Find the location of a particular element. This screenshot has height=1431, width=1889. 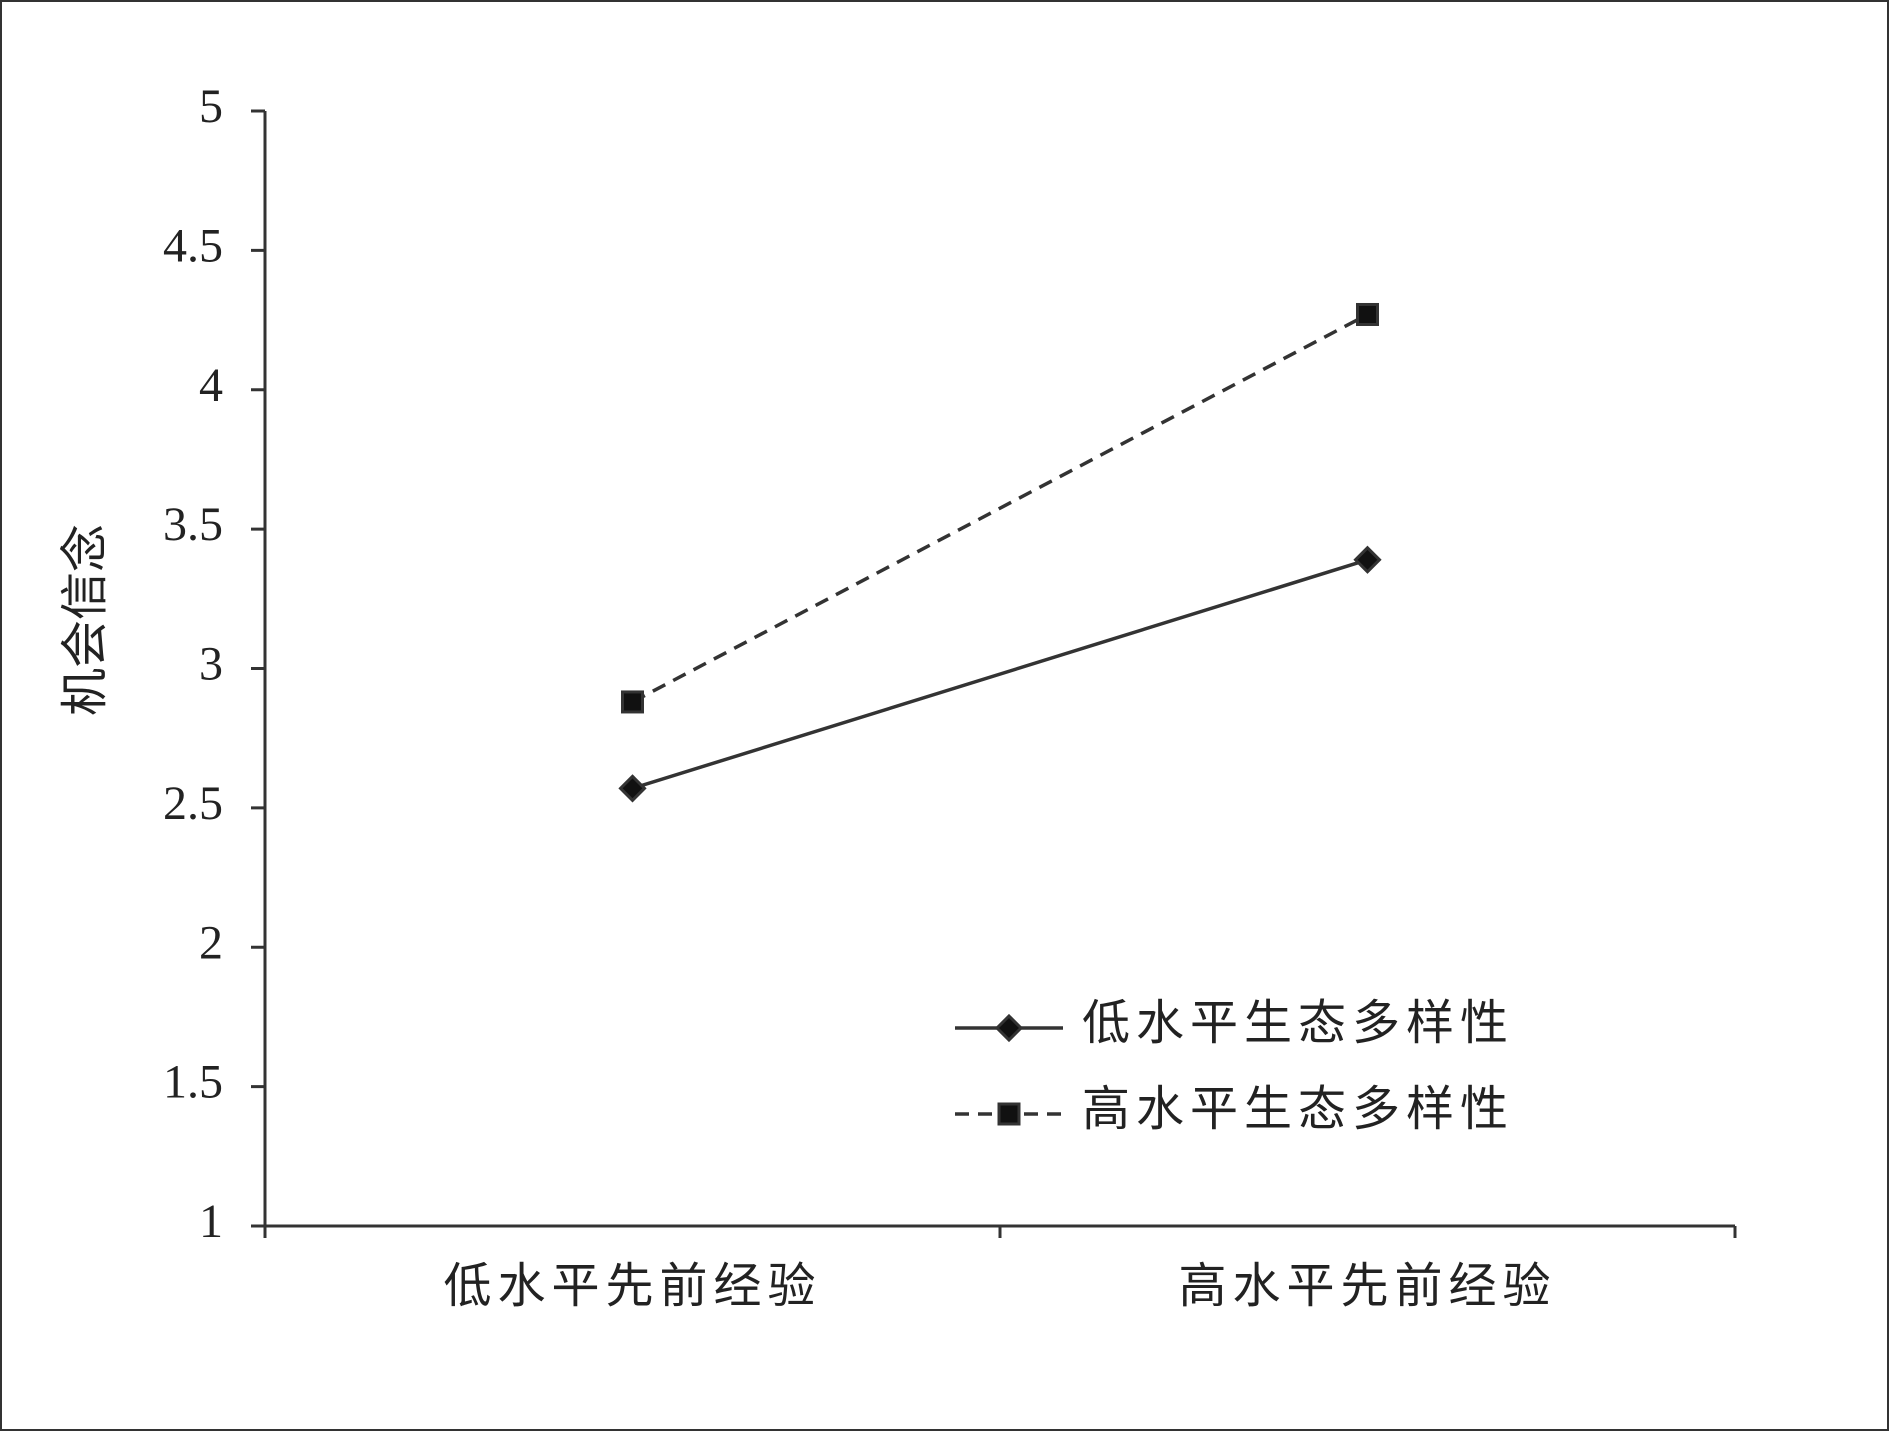

x-tick-label: 高水平先前经验 is located at coordinates (1367, 1286).